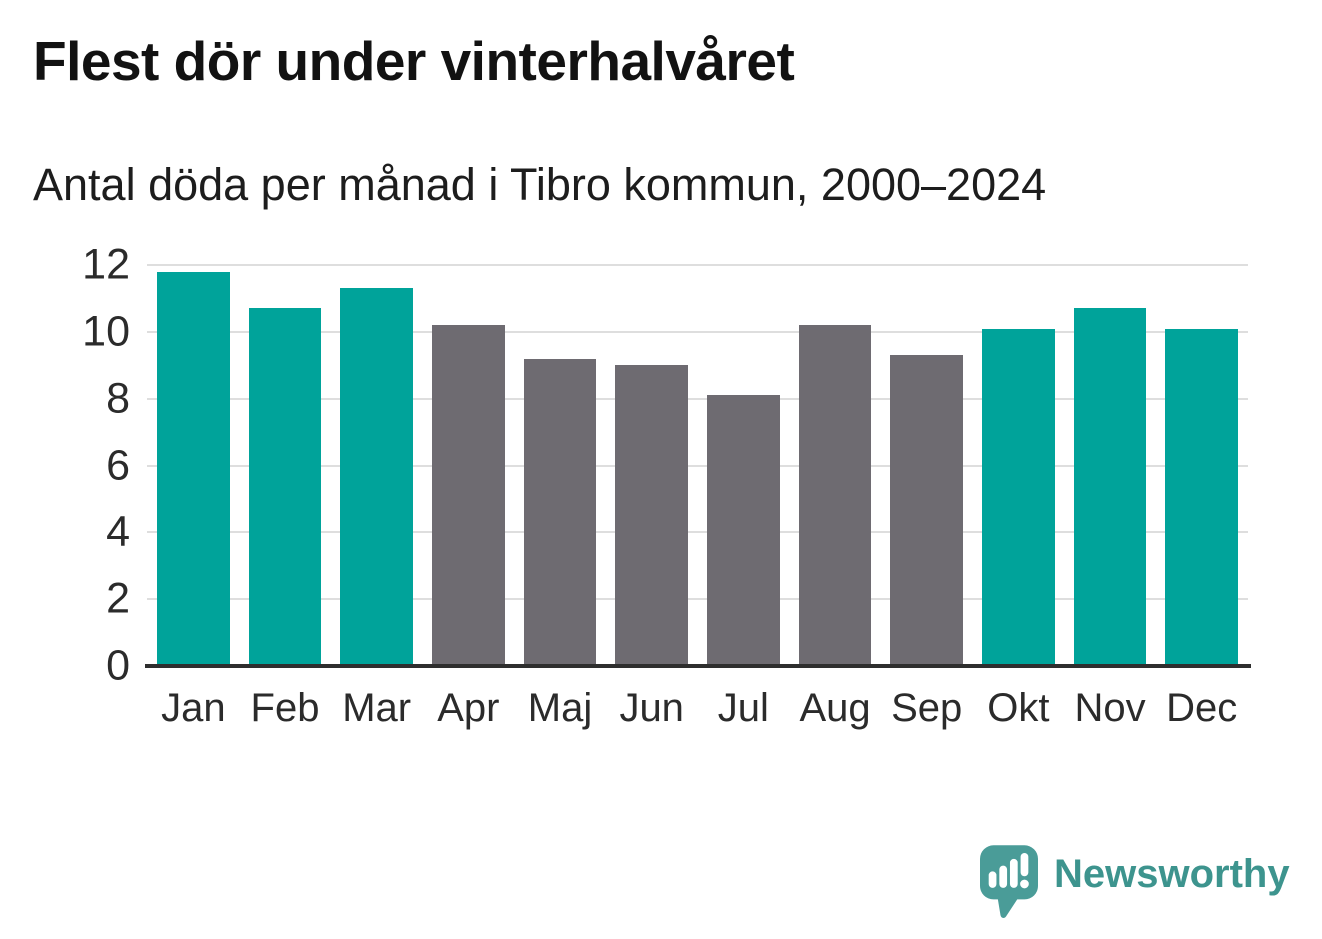  I want to click on logo-bar-small, so click(992, 879).